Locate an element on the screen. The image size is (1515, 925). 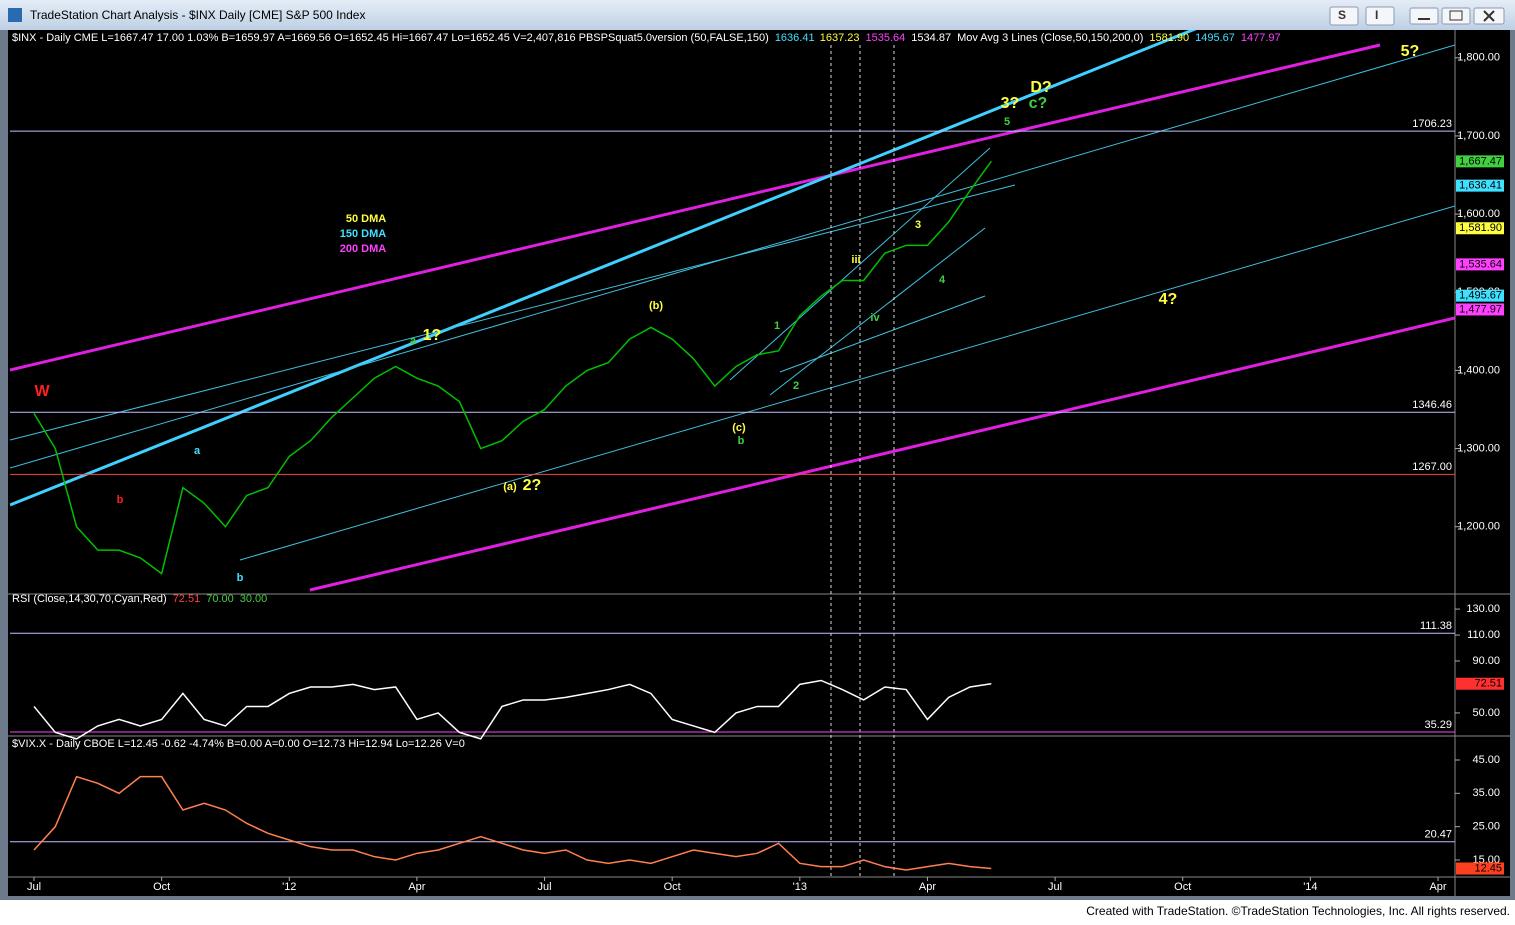
wave-label: 2? is located at coordinates (532, 485).